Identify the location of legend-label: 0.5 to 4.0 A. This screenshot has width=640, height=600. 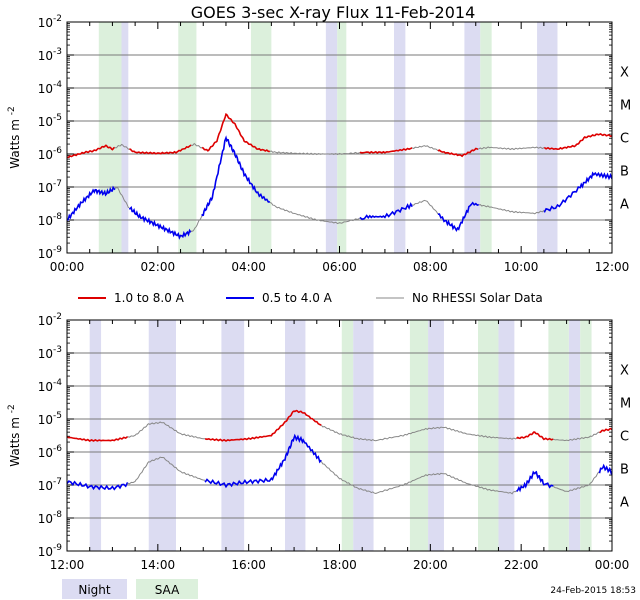
(297, 298).